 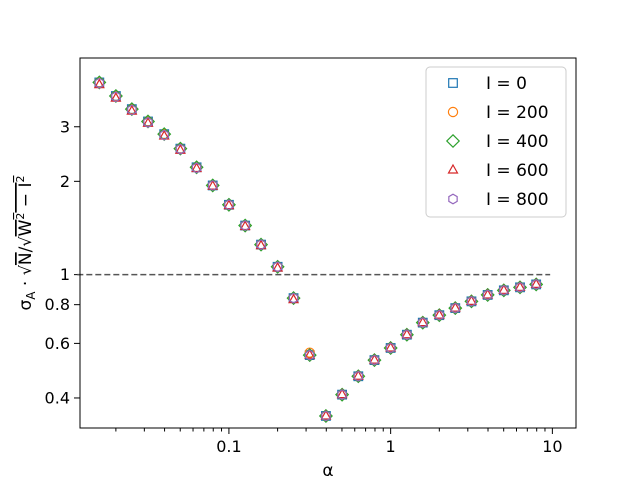 I want to click on legend-label: I = 600, so click(x=517, y=171).